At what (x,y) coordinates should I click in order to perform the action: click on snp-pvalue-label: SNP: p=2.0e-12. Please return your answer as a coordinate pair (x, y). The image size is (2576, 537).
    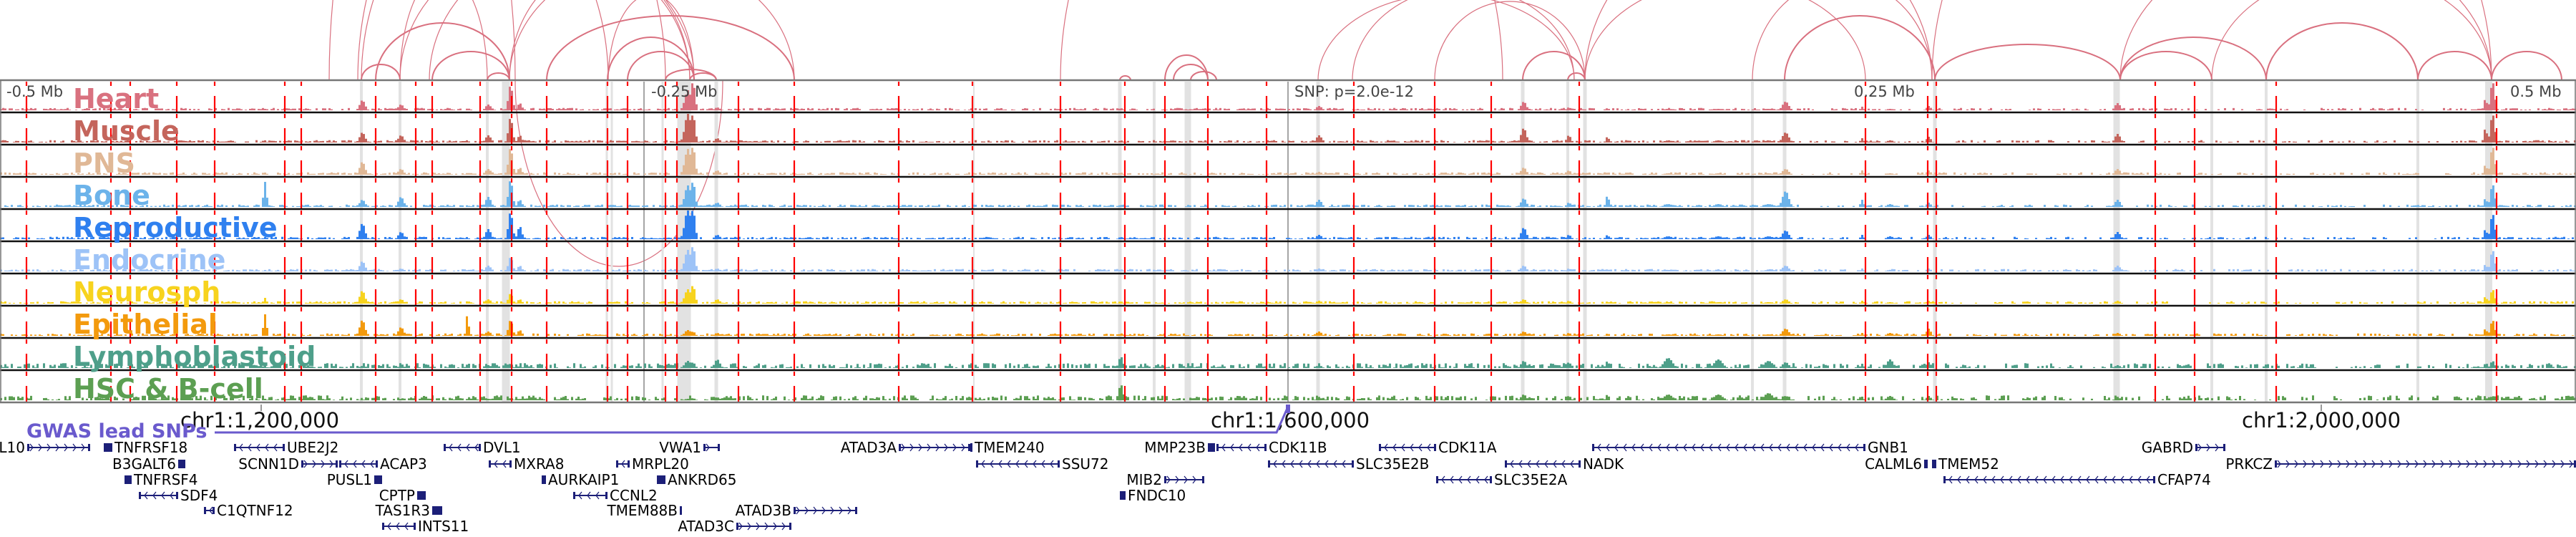
    Looking at the image, I should click on (1354, 91).